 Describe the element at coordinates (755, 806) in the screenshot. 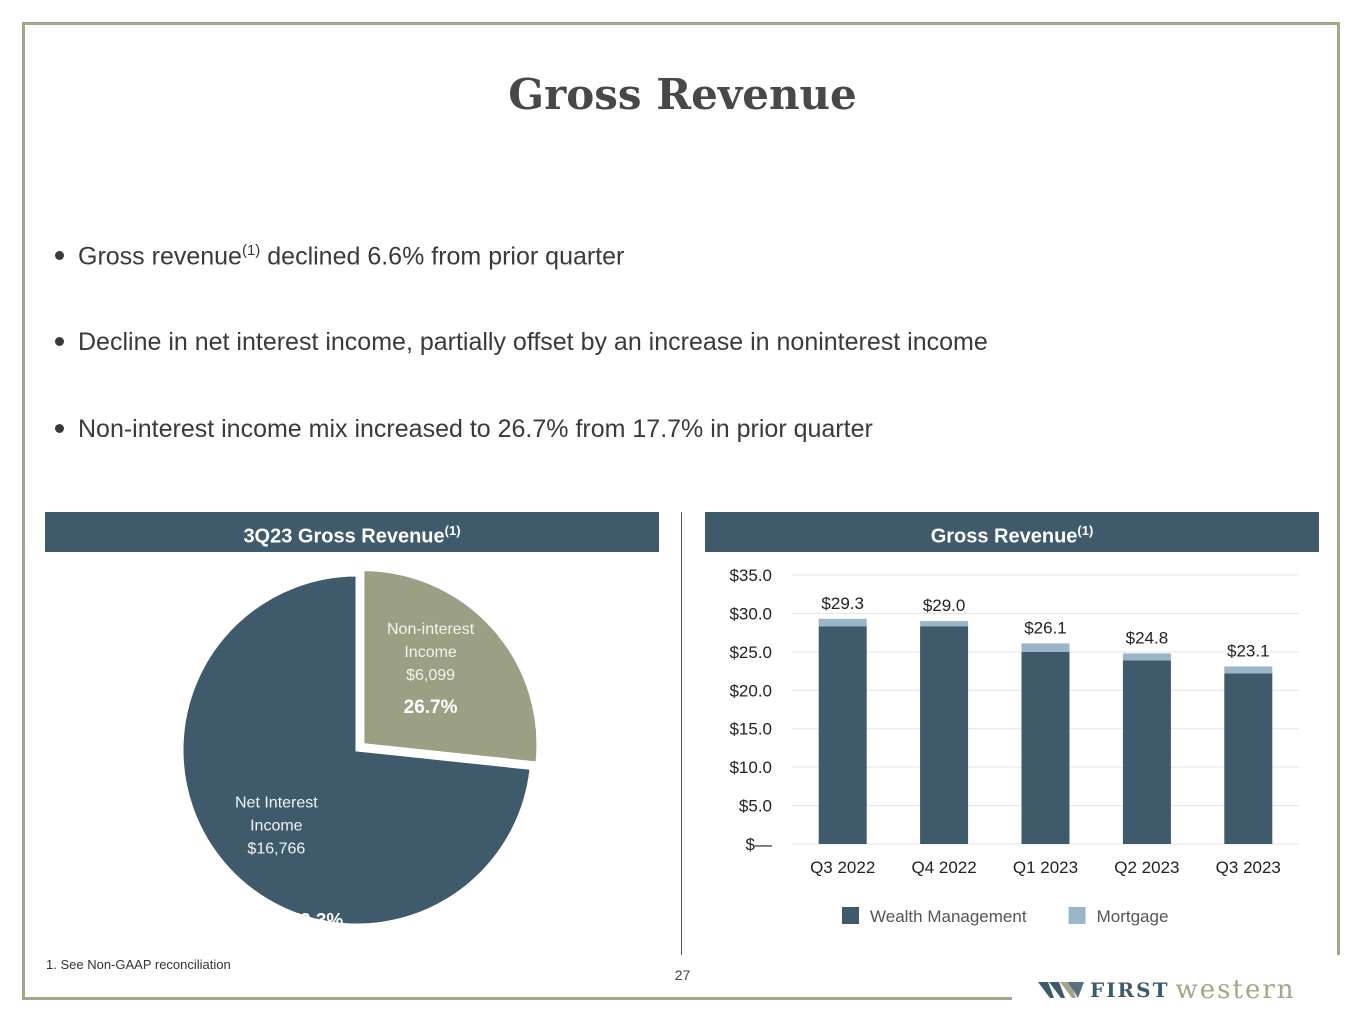

I see `y-tick-label: $5.0` at that location.